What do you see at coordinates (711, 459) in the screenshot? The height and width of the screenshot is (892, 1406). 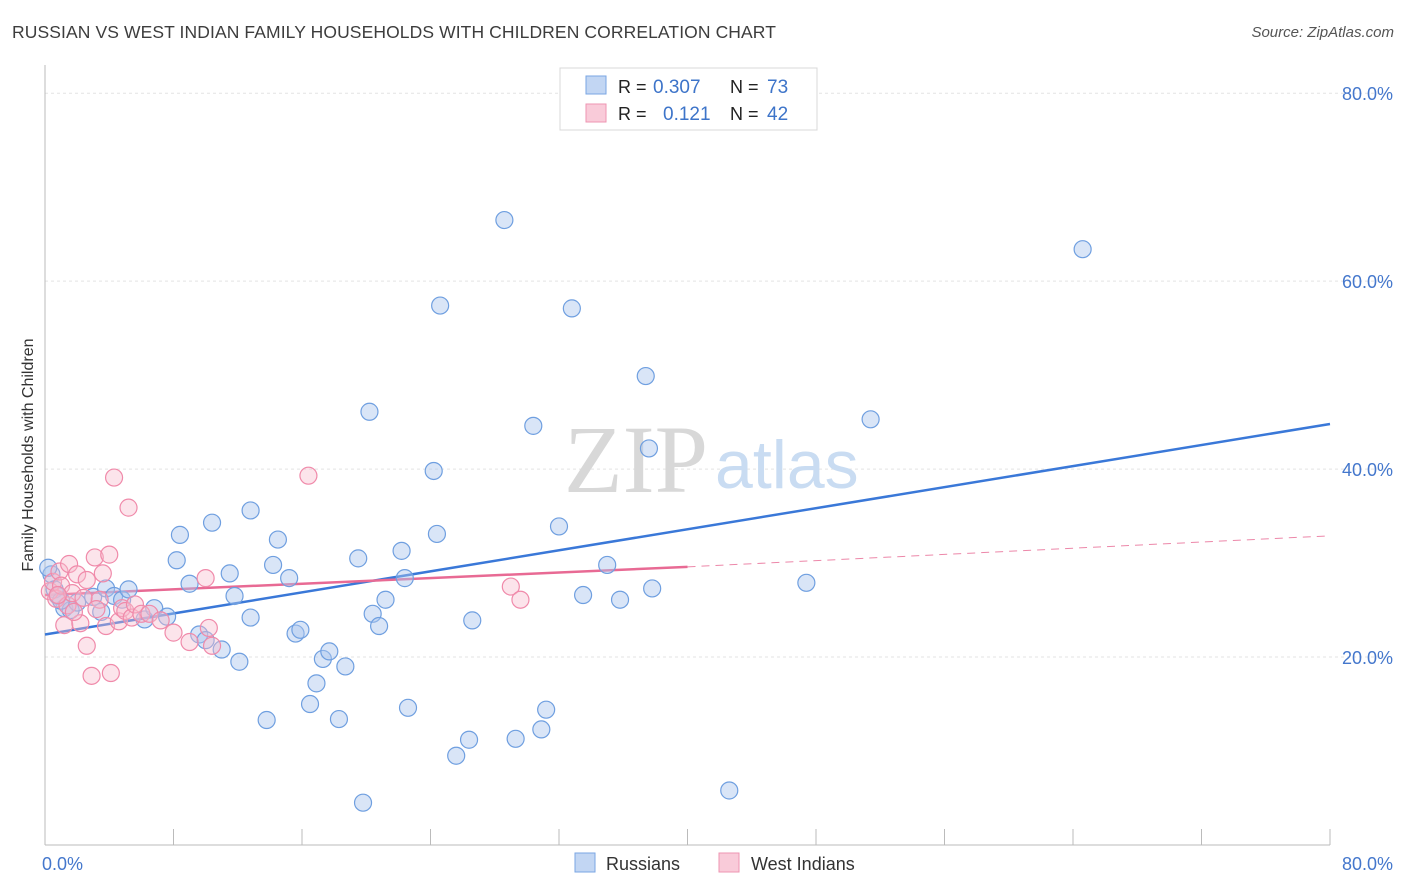 I see `watermark: ZIP atlas` at bounding box center [711, 459].